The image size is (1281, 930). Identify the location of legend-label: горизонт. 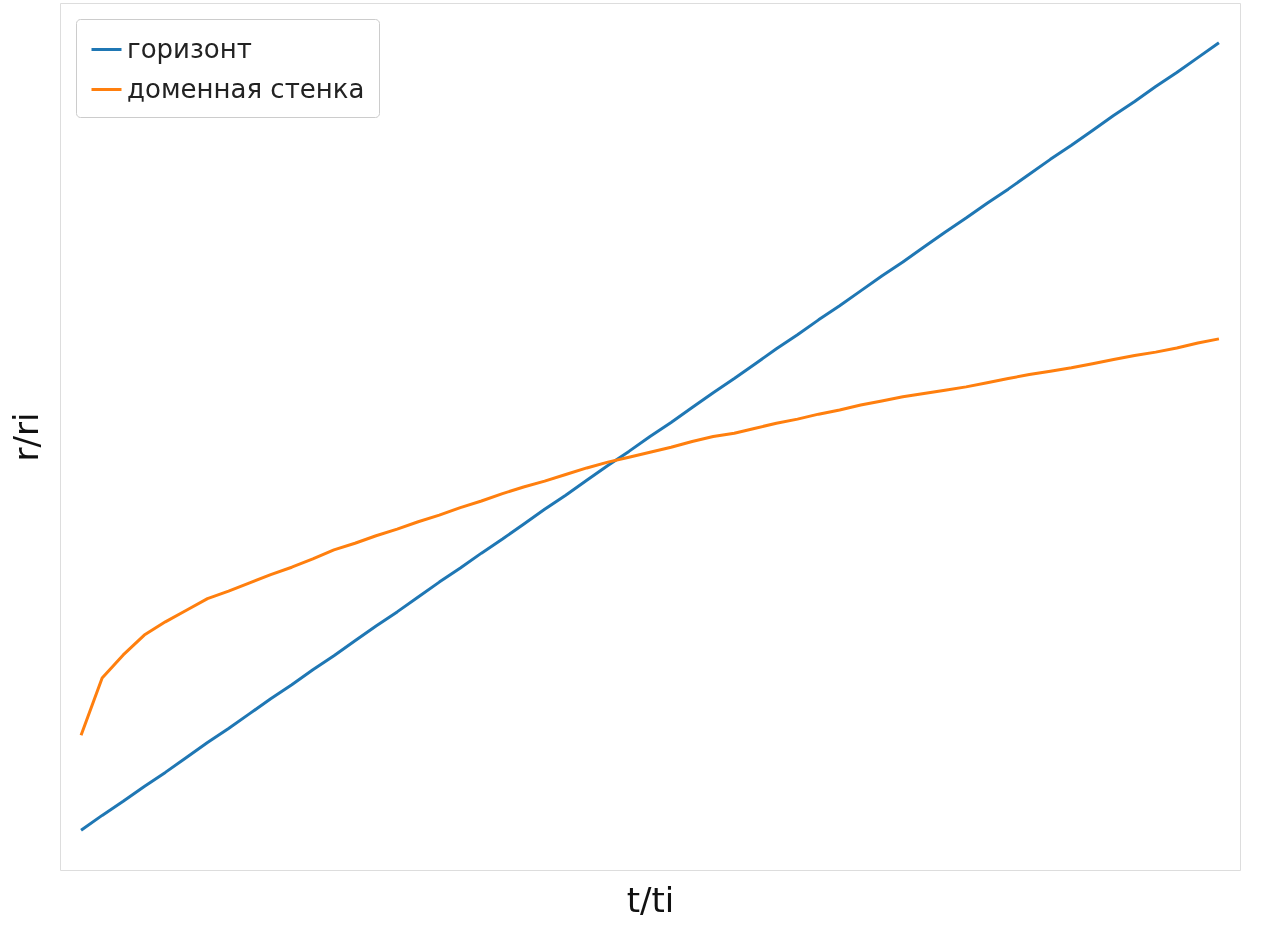
(189, 48).